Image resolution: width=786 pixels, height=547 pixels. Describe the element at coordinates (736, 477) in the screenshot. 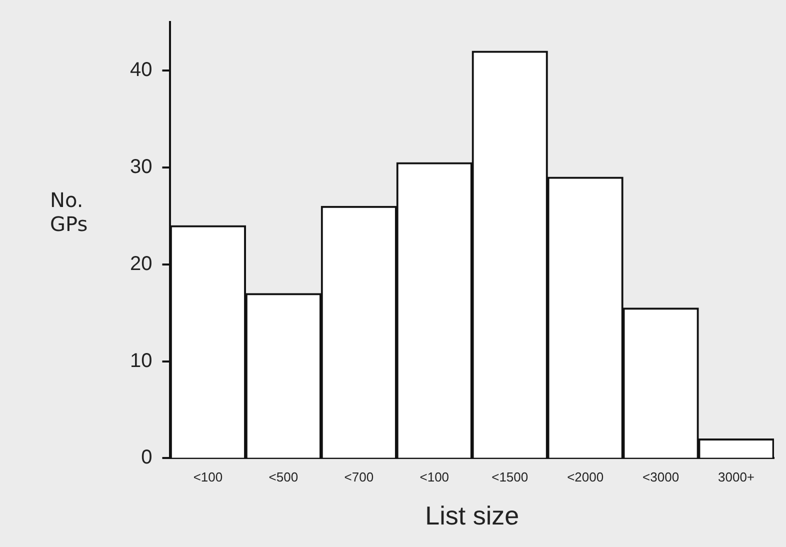

I see `x-tick-label: 3000+` at that location.